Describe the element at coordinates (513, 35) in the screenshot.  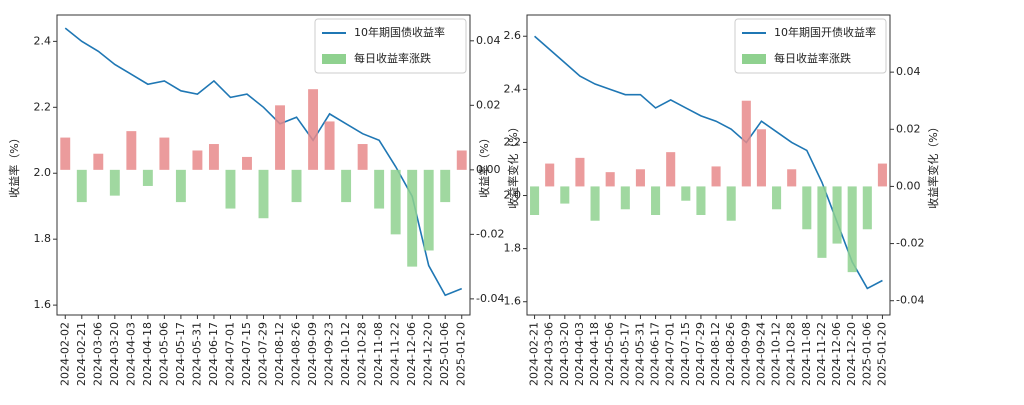
I see `y-tick-label: 2.6` at that location.